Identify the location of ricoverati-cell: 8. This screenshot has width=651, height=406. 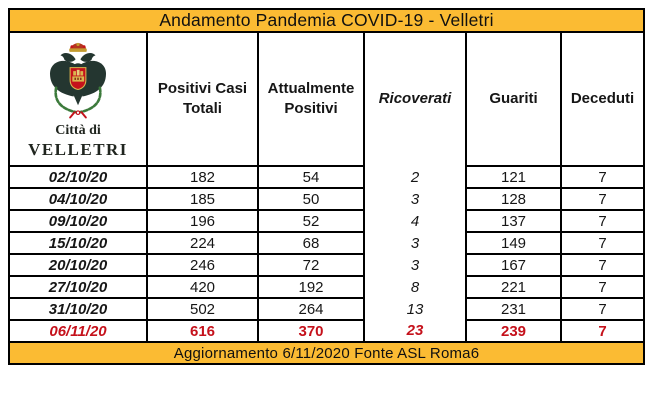
(415, 287).